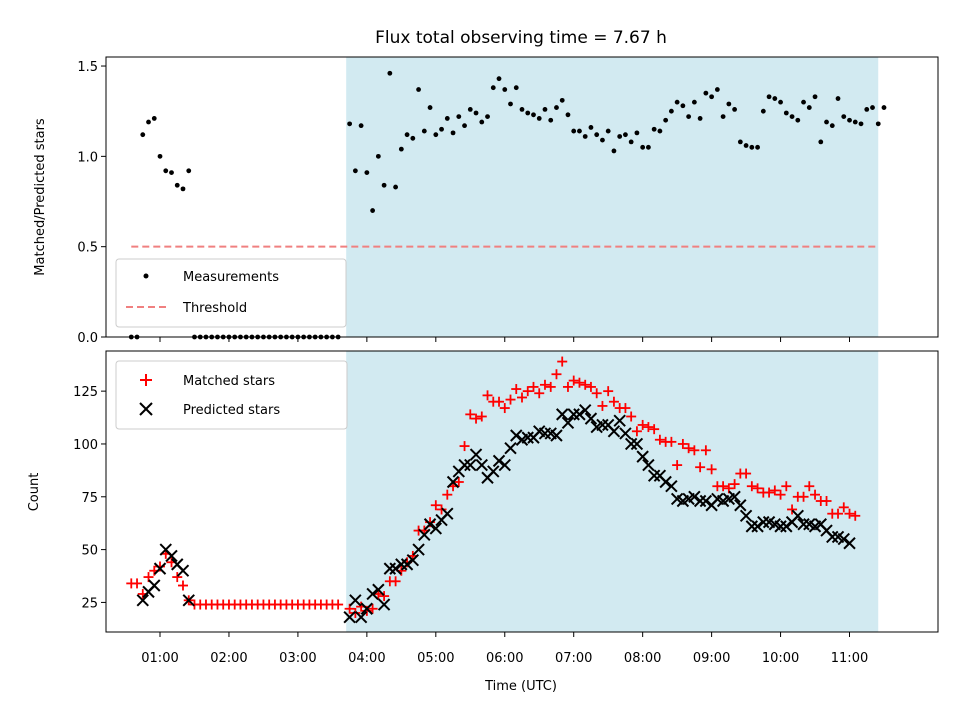 Image resolution: width=960 pixels, height=720 pixels. Describe the element at coordinates (159, 658) in the screenshot. I see `x-tick-label: 01:00` at that location.